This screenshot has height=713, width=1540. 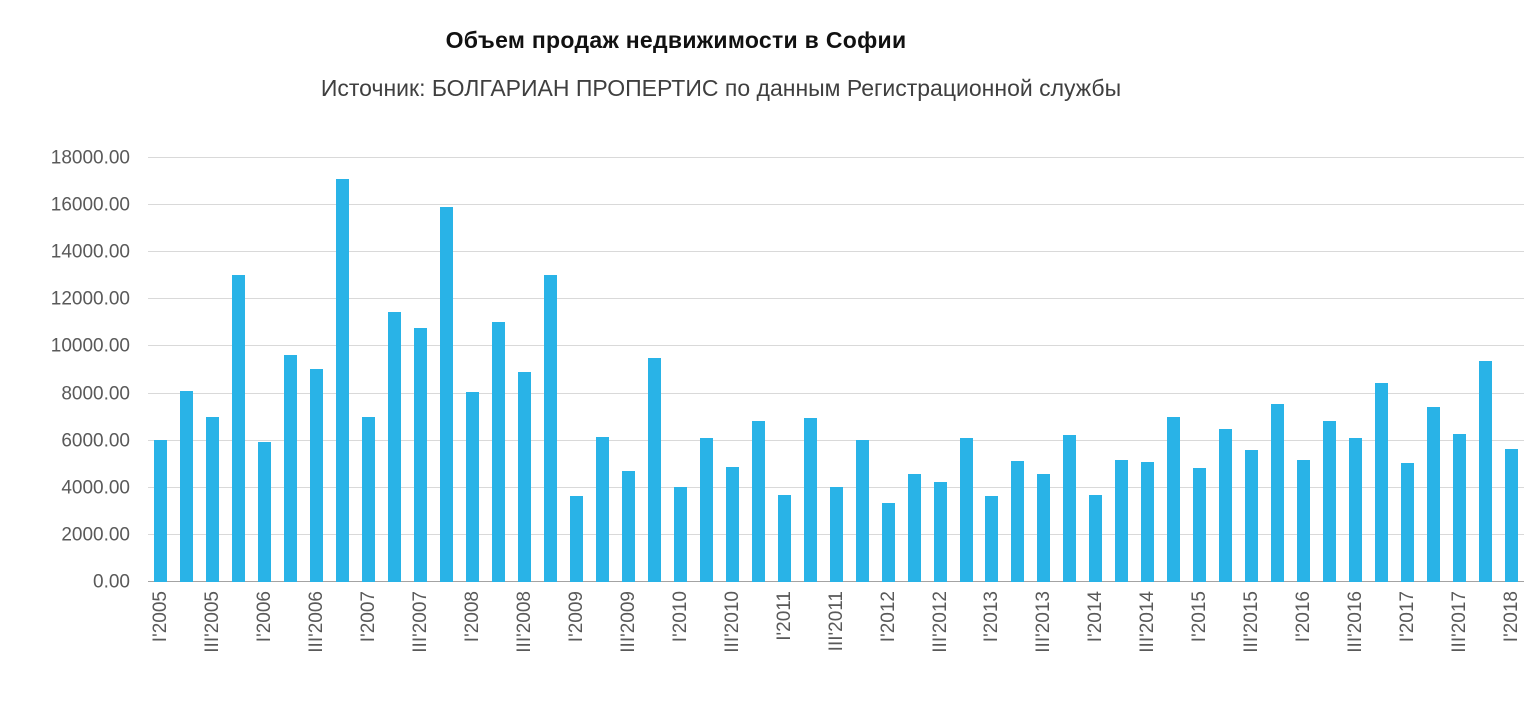 What do you see at coordinates (95, 441) in the screenshot?
I see `y-tick-label: 6000.00` at bounding box center [95, 441].